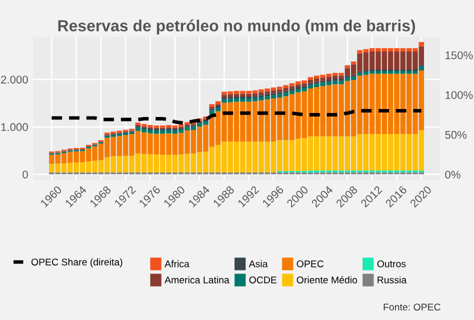  Describe the element at coordinates (412, 307) in the screenshot. I see `source-note: Fonte: OPEC` at that location.